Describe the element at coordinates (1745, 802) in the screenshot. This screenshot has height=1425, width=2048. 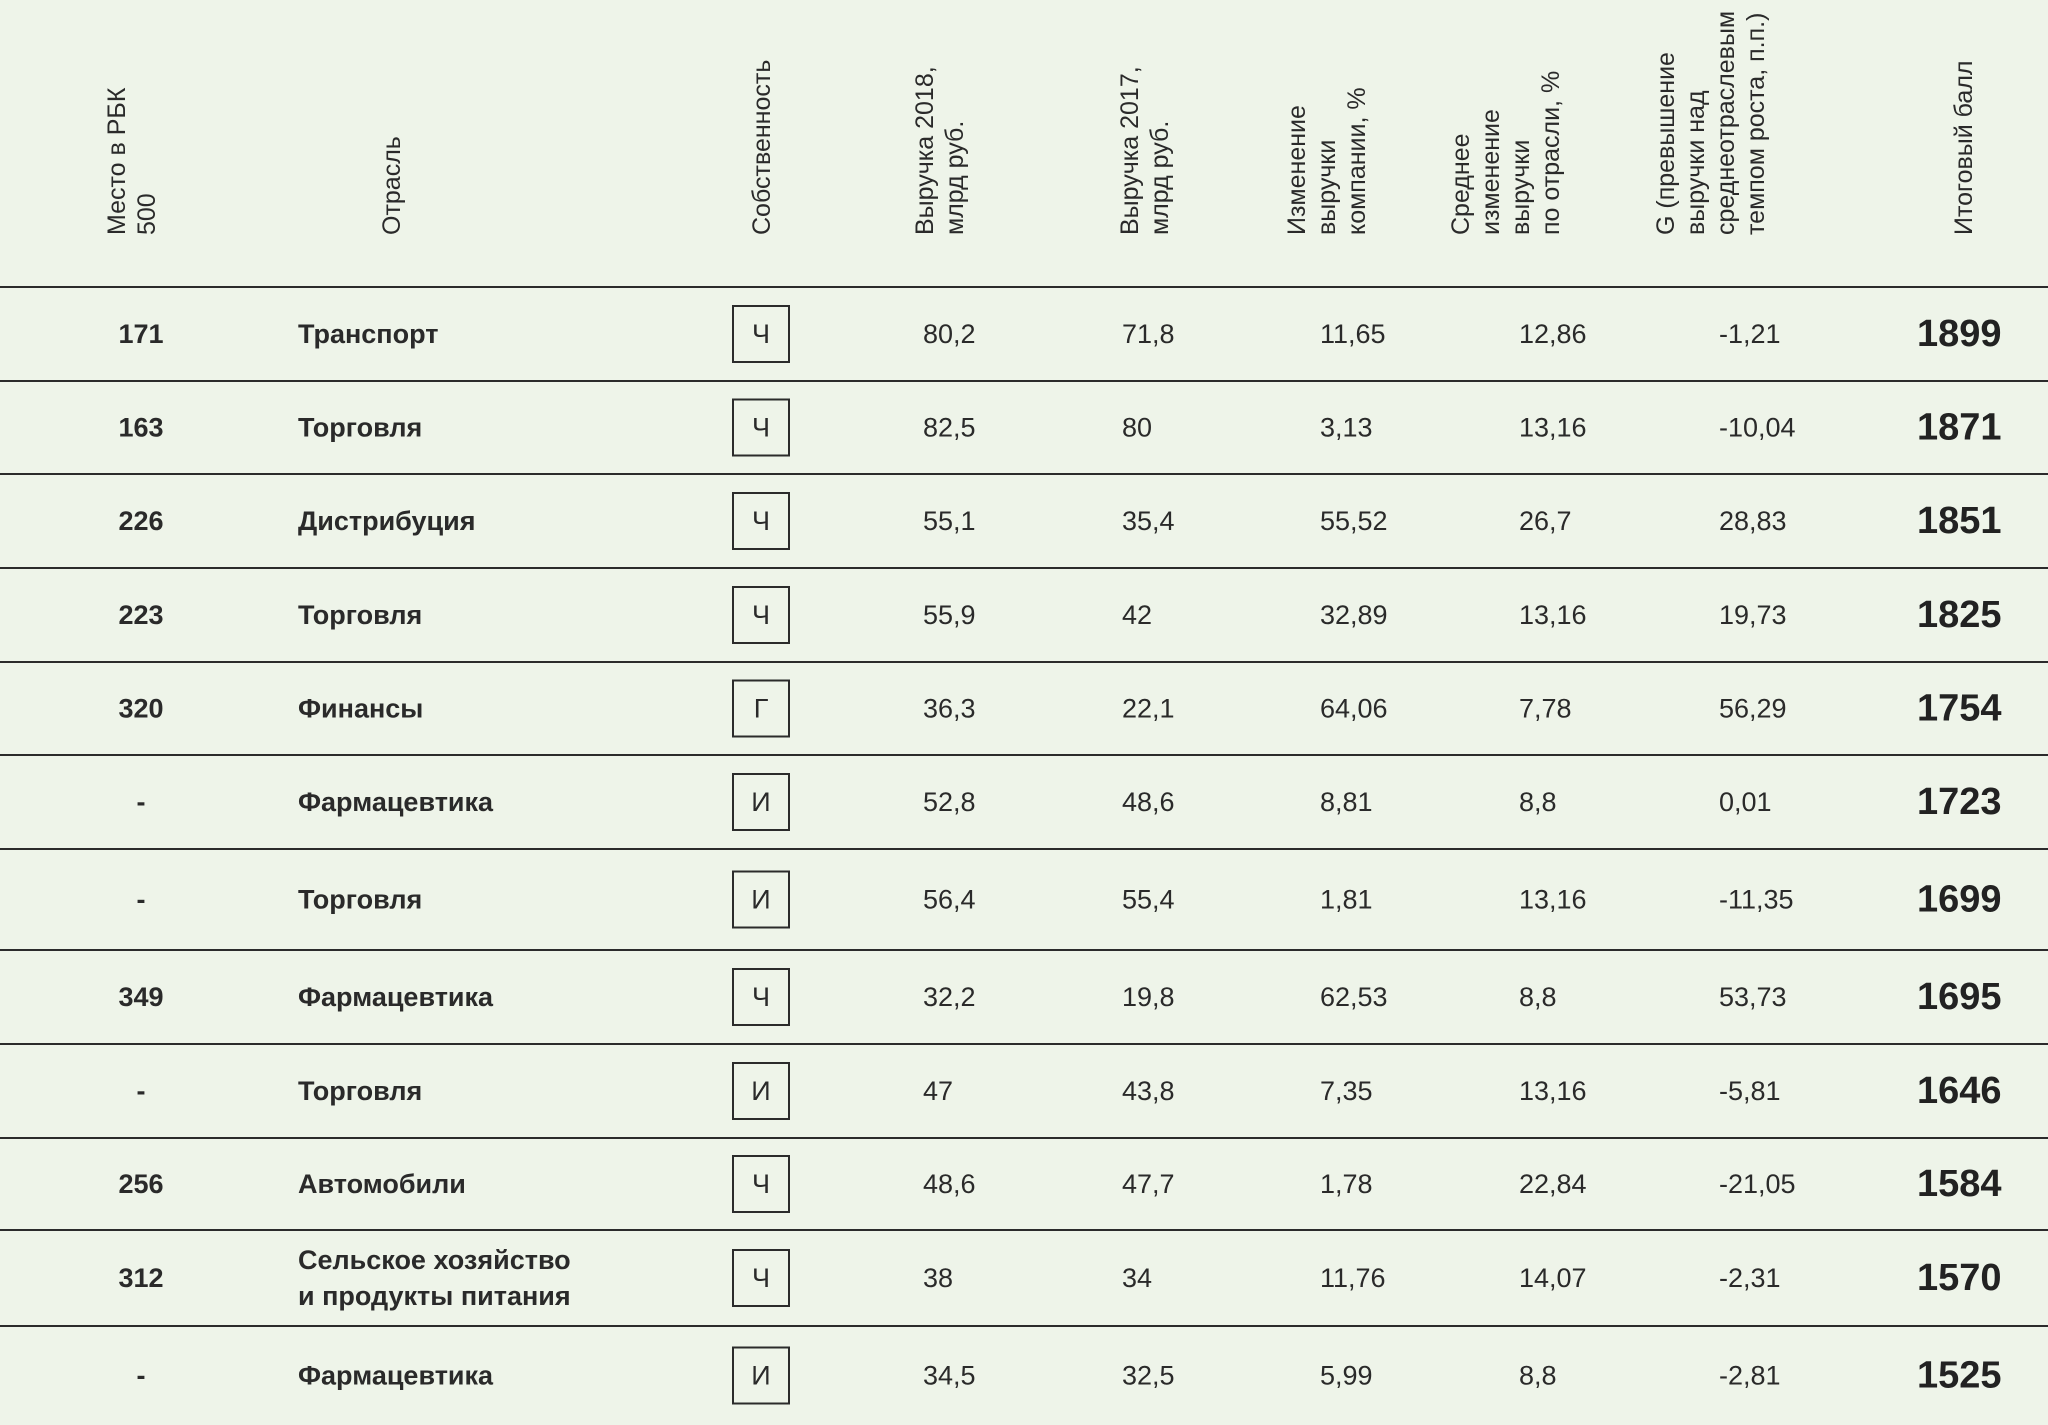
I see `cell: 0,01` at that location.